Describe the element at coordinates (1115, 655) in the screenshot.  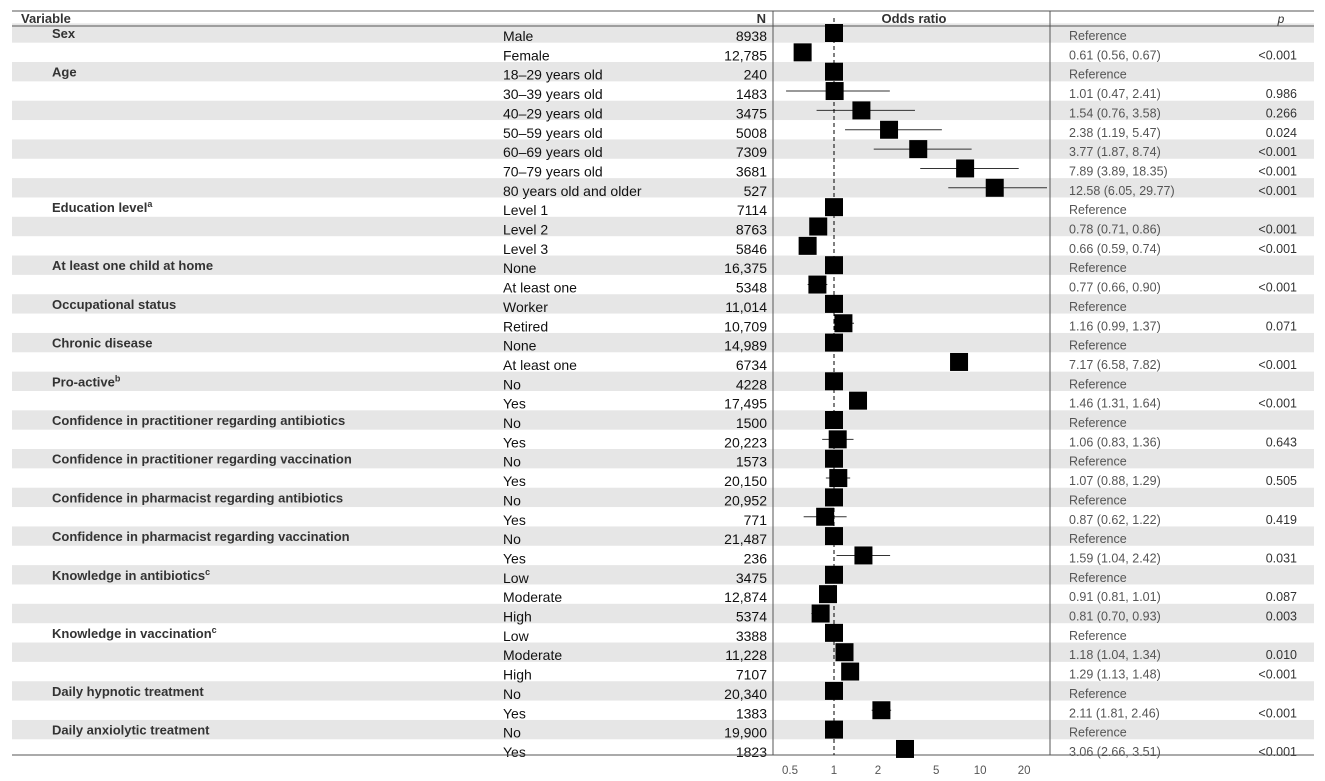
I see `estimate-text: 1.18 (1.04, 1.34)` at that location.